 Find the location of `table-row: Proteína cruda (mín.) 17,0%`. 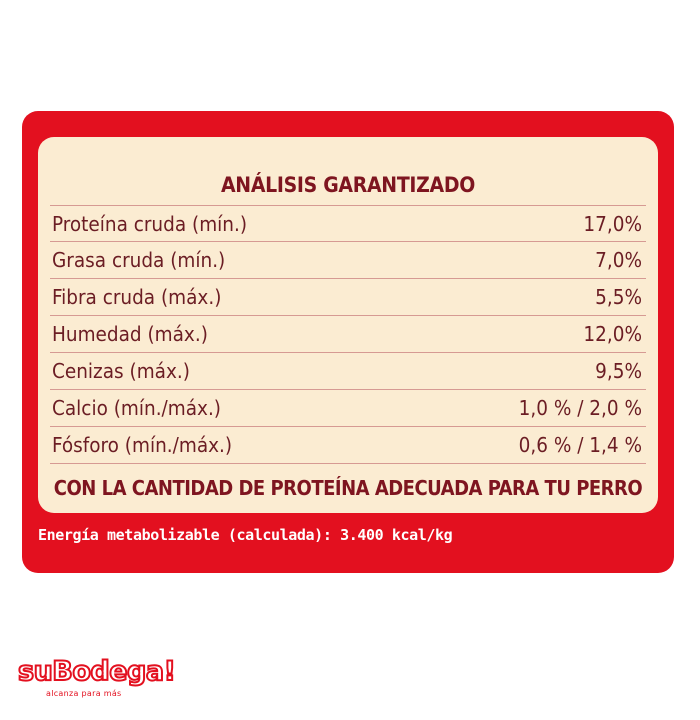

table-row: Proteína cruda (mín.) 17,0% is located at coordinates (348, 223).